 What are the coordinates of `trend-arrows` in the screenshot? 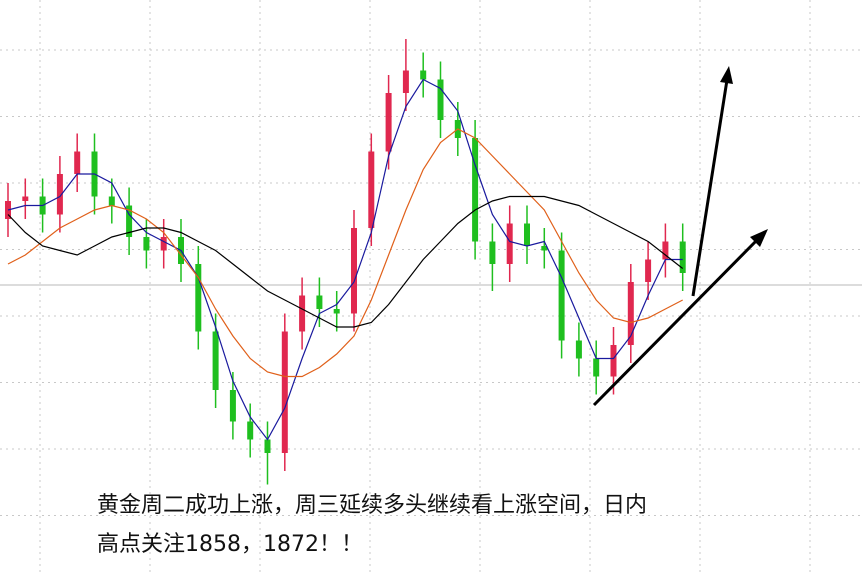 It's located at (680, 236).